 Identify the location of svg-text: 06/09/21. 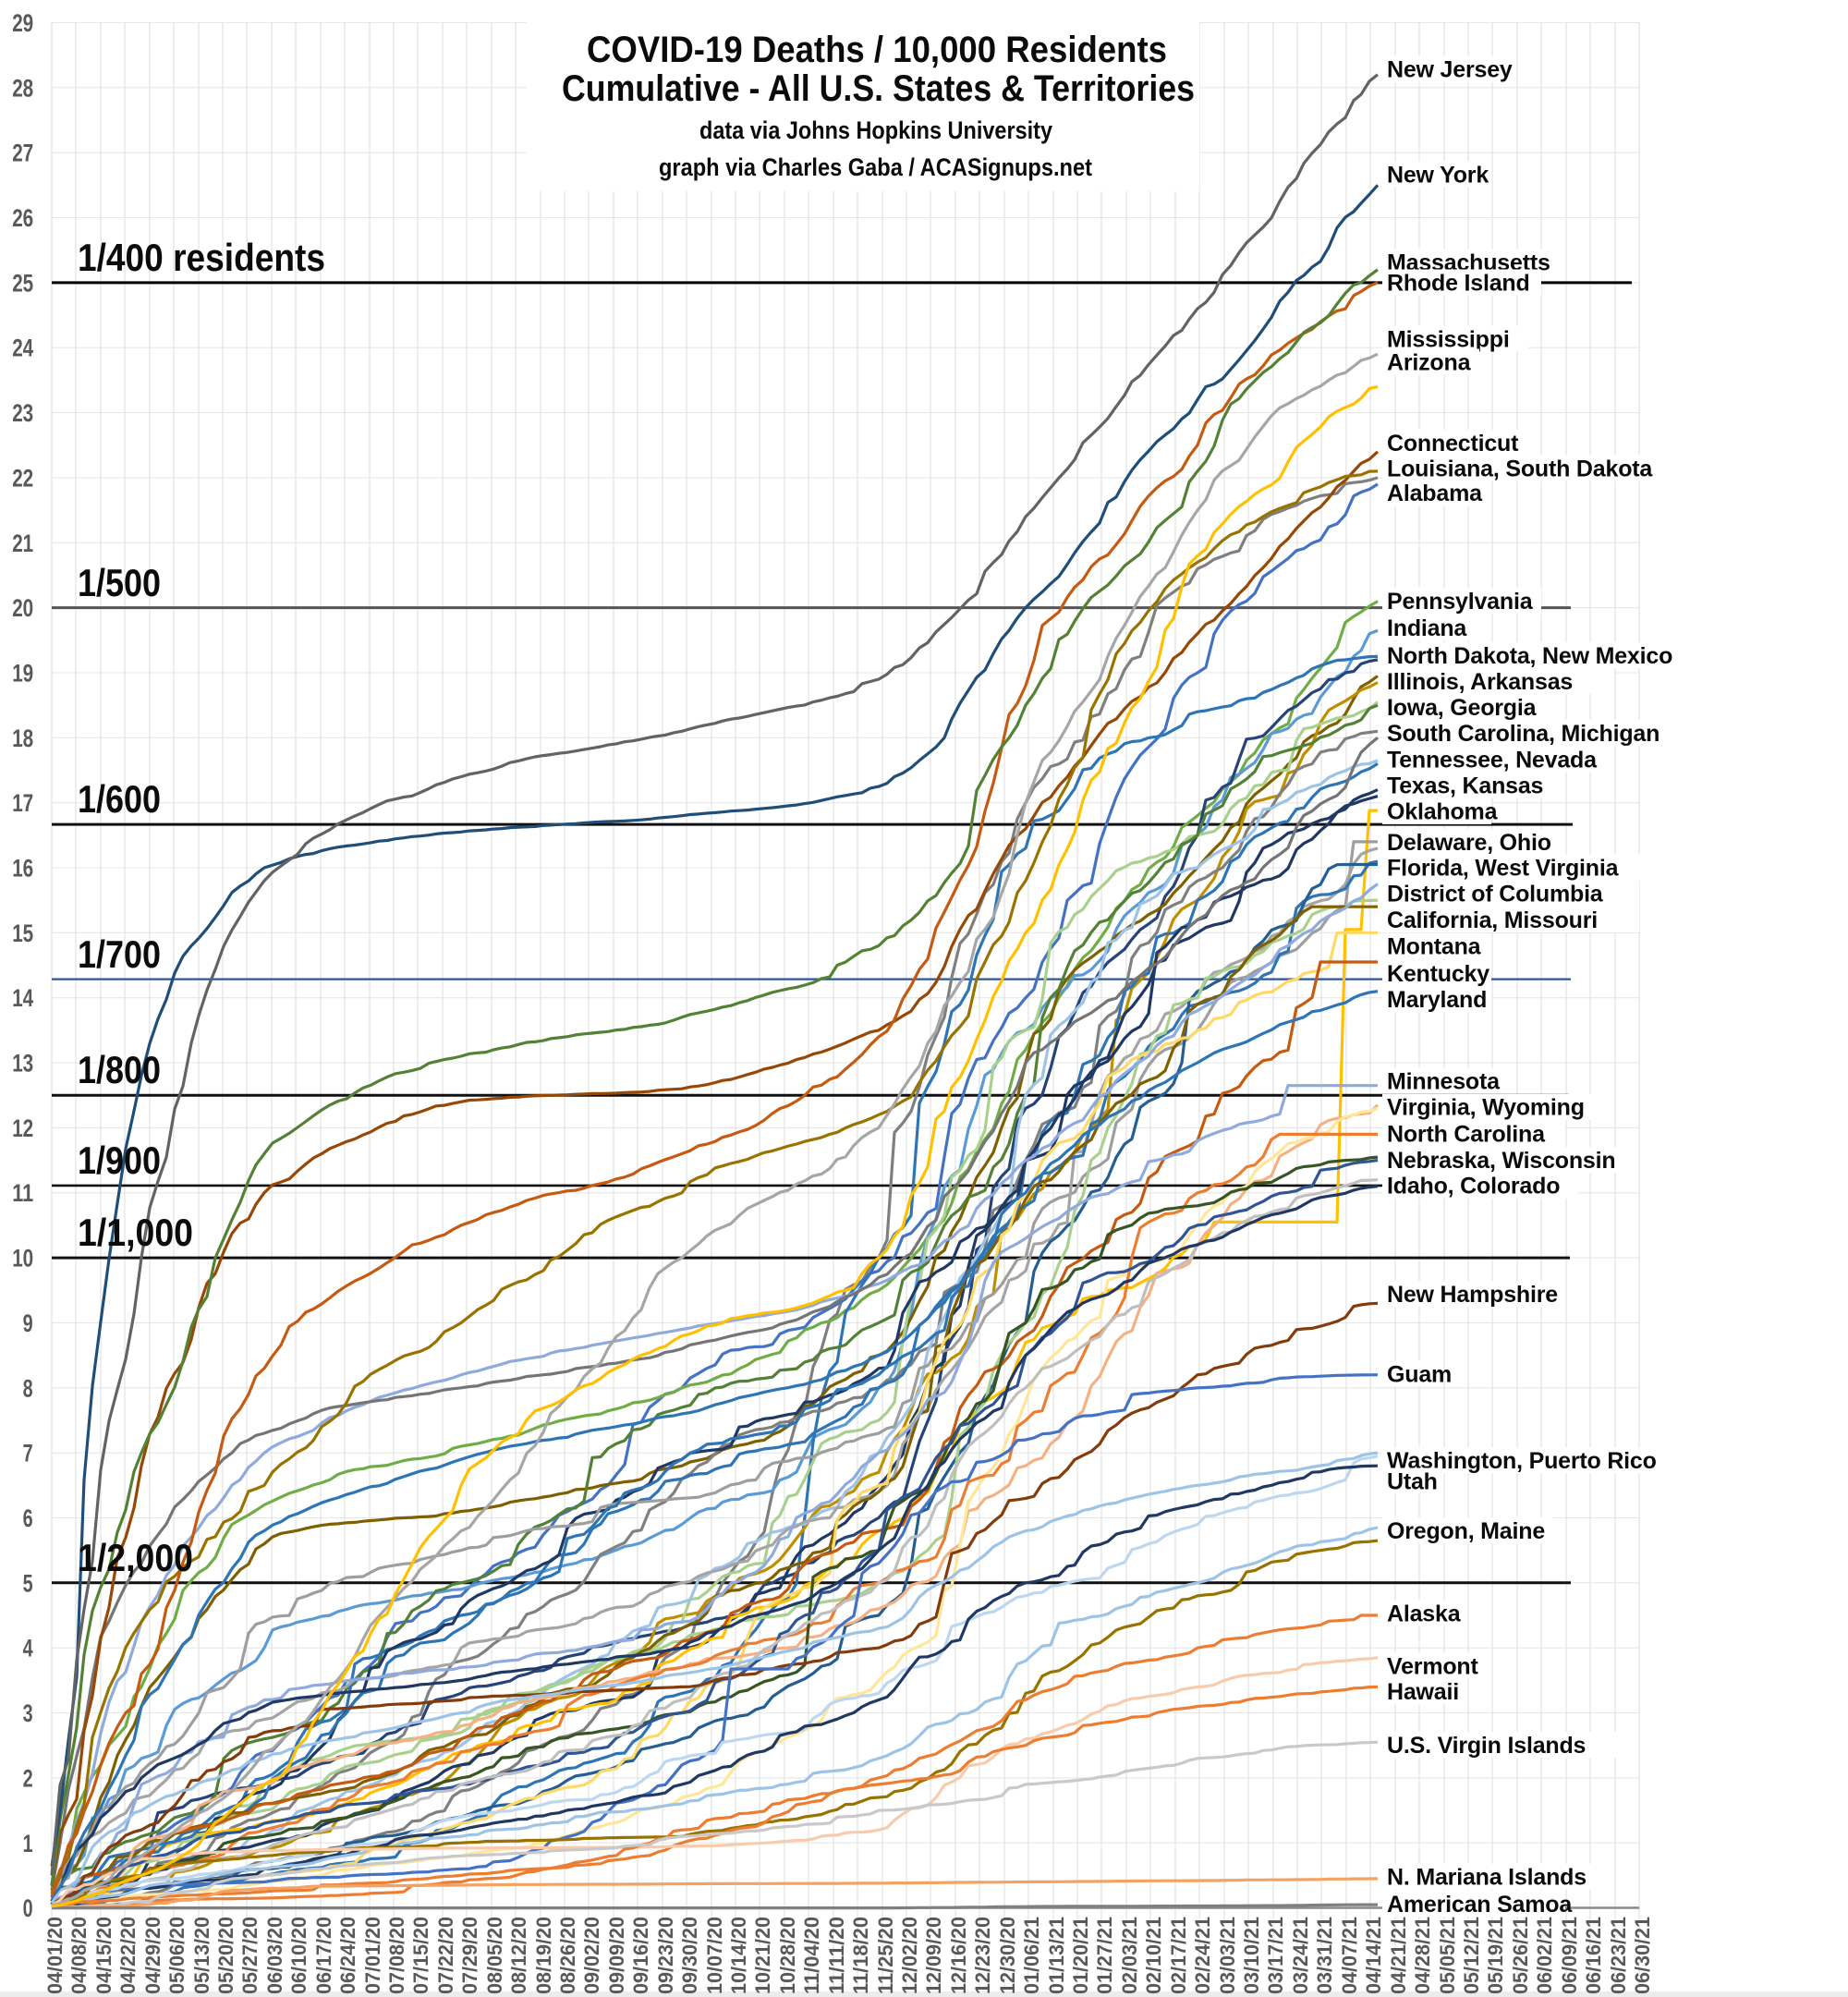
(1569, 1955).